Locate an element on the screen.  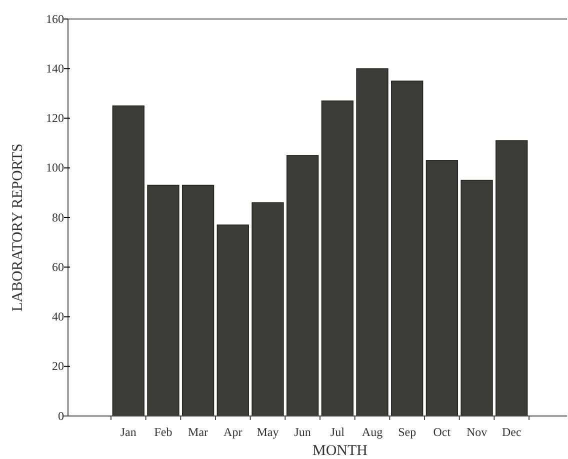
x-tick-label: Nov is located at coordinates (477, 432).